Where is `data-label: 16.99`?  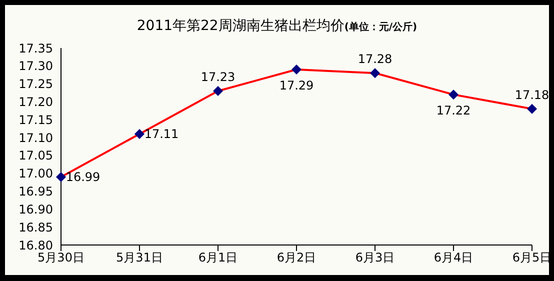 data-label: 16.99 is located at coordinates (83, 177).